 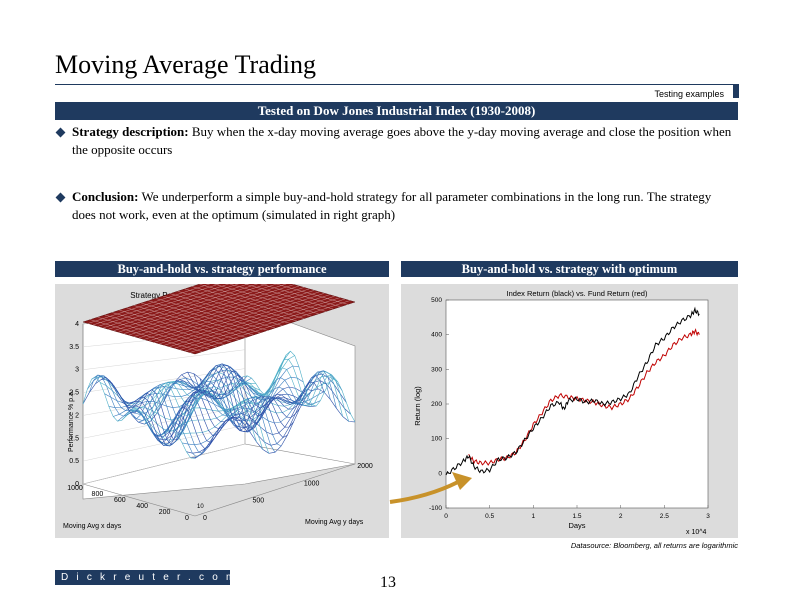 What do you see at coordinates (142, 506) in the screenshot?
I see `x-tick-label: 400` at bounding box center [142, 506].